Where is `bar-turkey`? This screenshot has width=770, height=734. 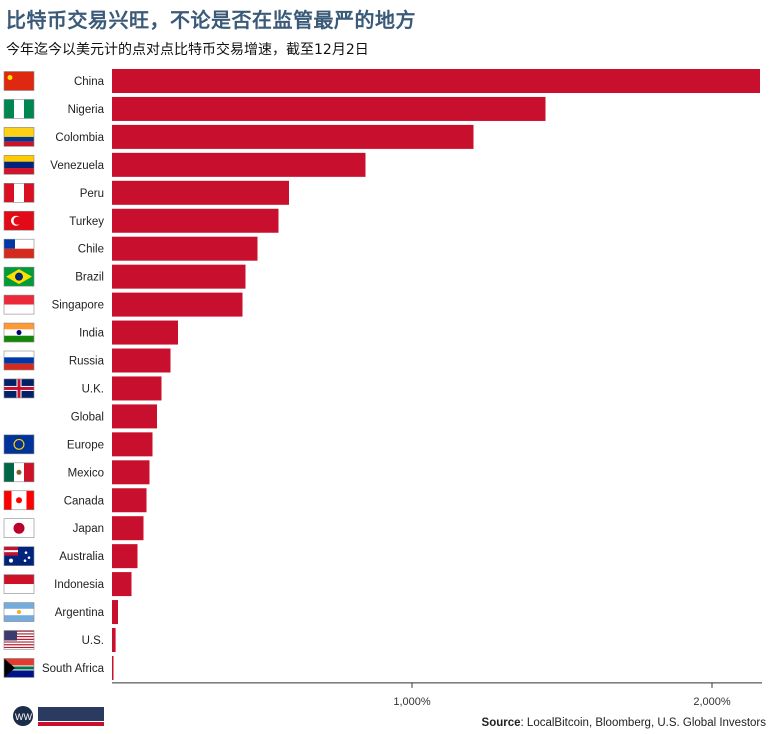
bar-turkey is located at coordinates (195, 220).